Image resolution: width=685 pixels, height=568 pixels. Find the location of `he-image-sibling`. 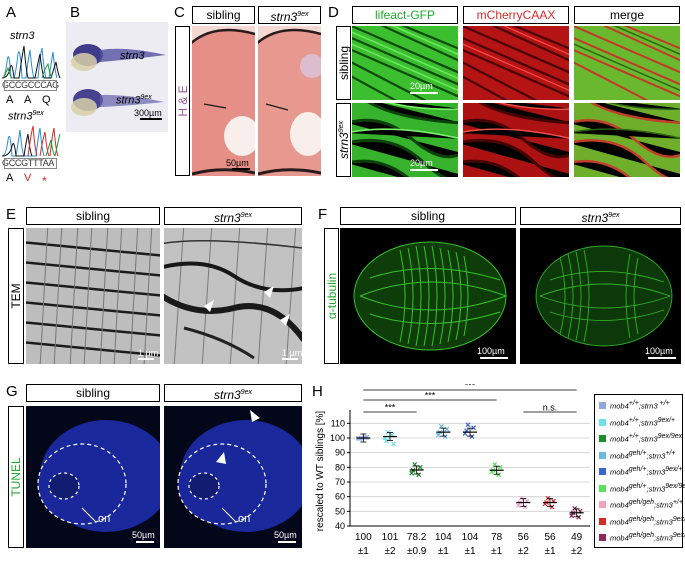

he-image-sibling is located at coordinates (223, 101).